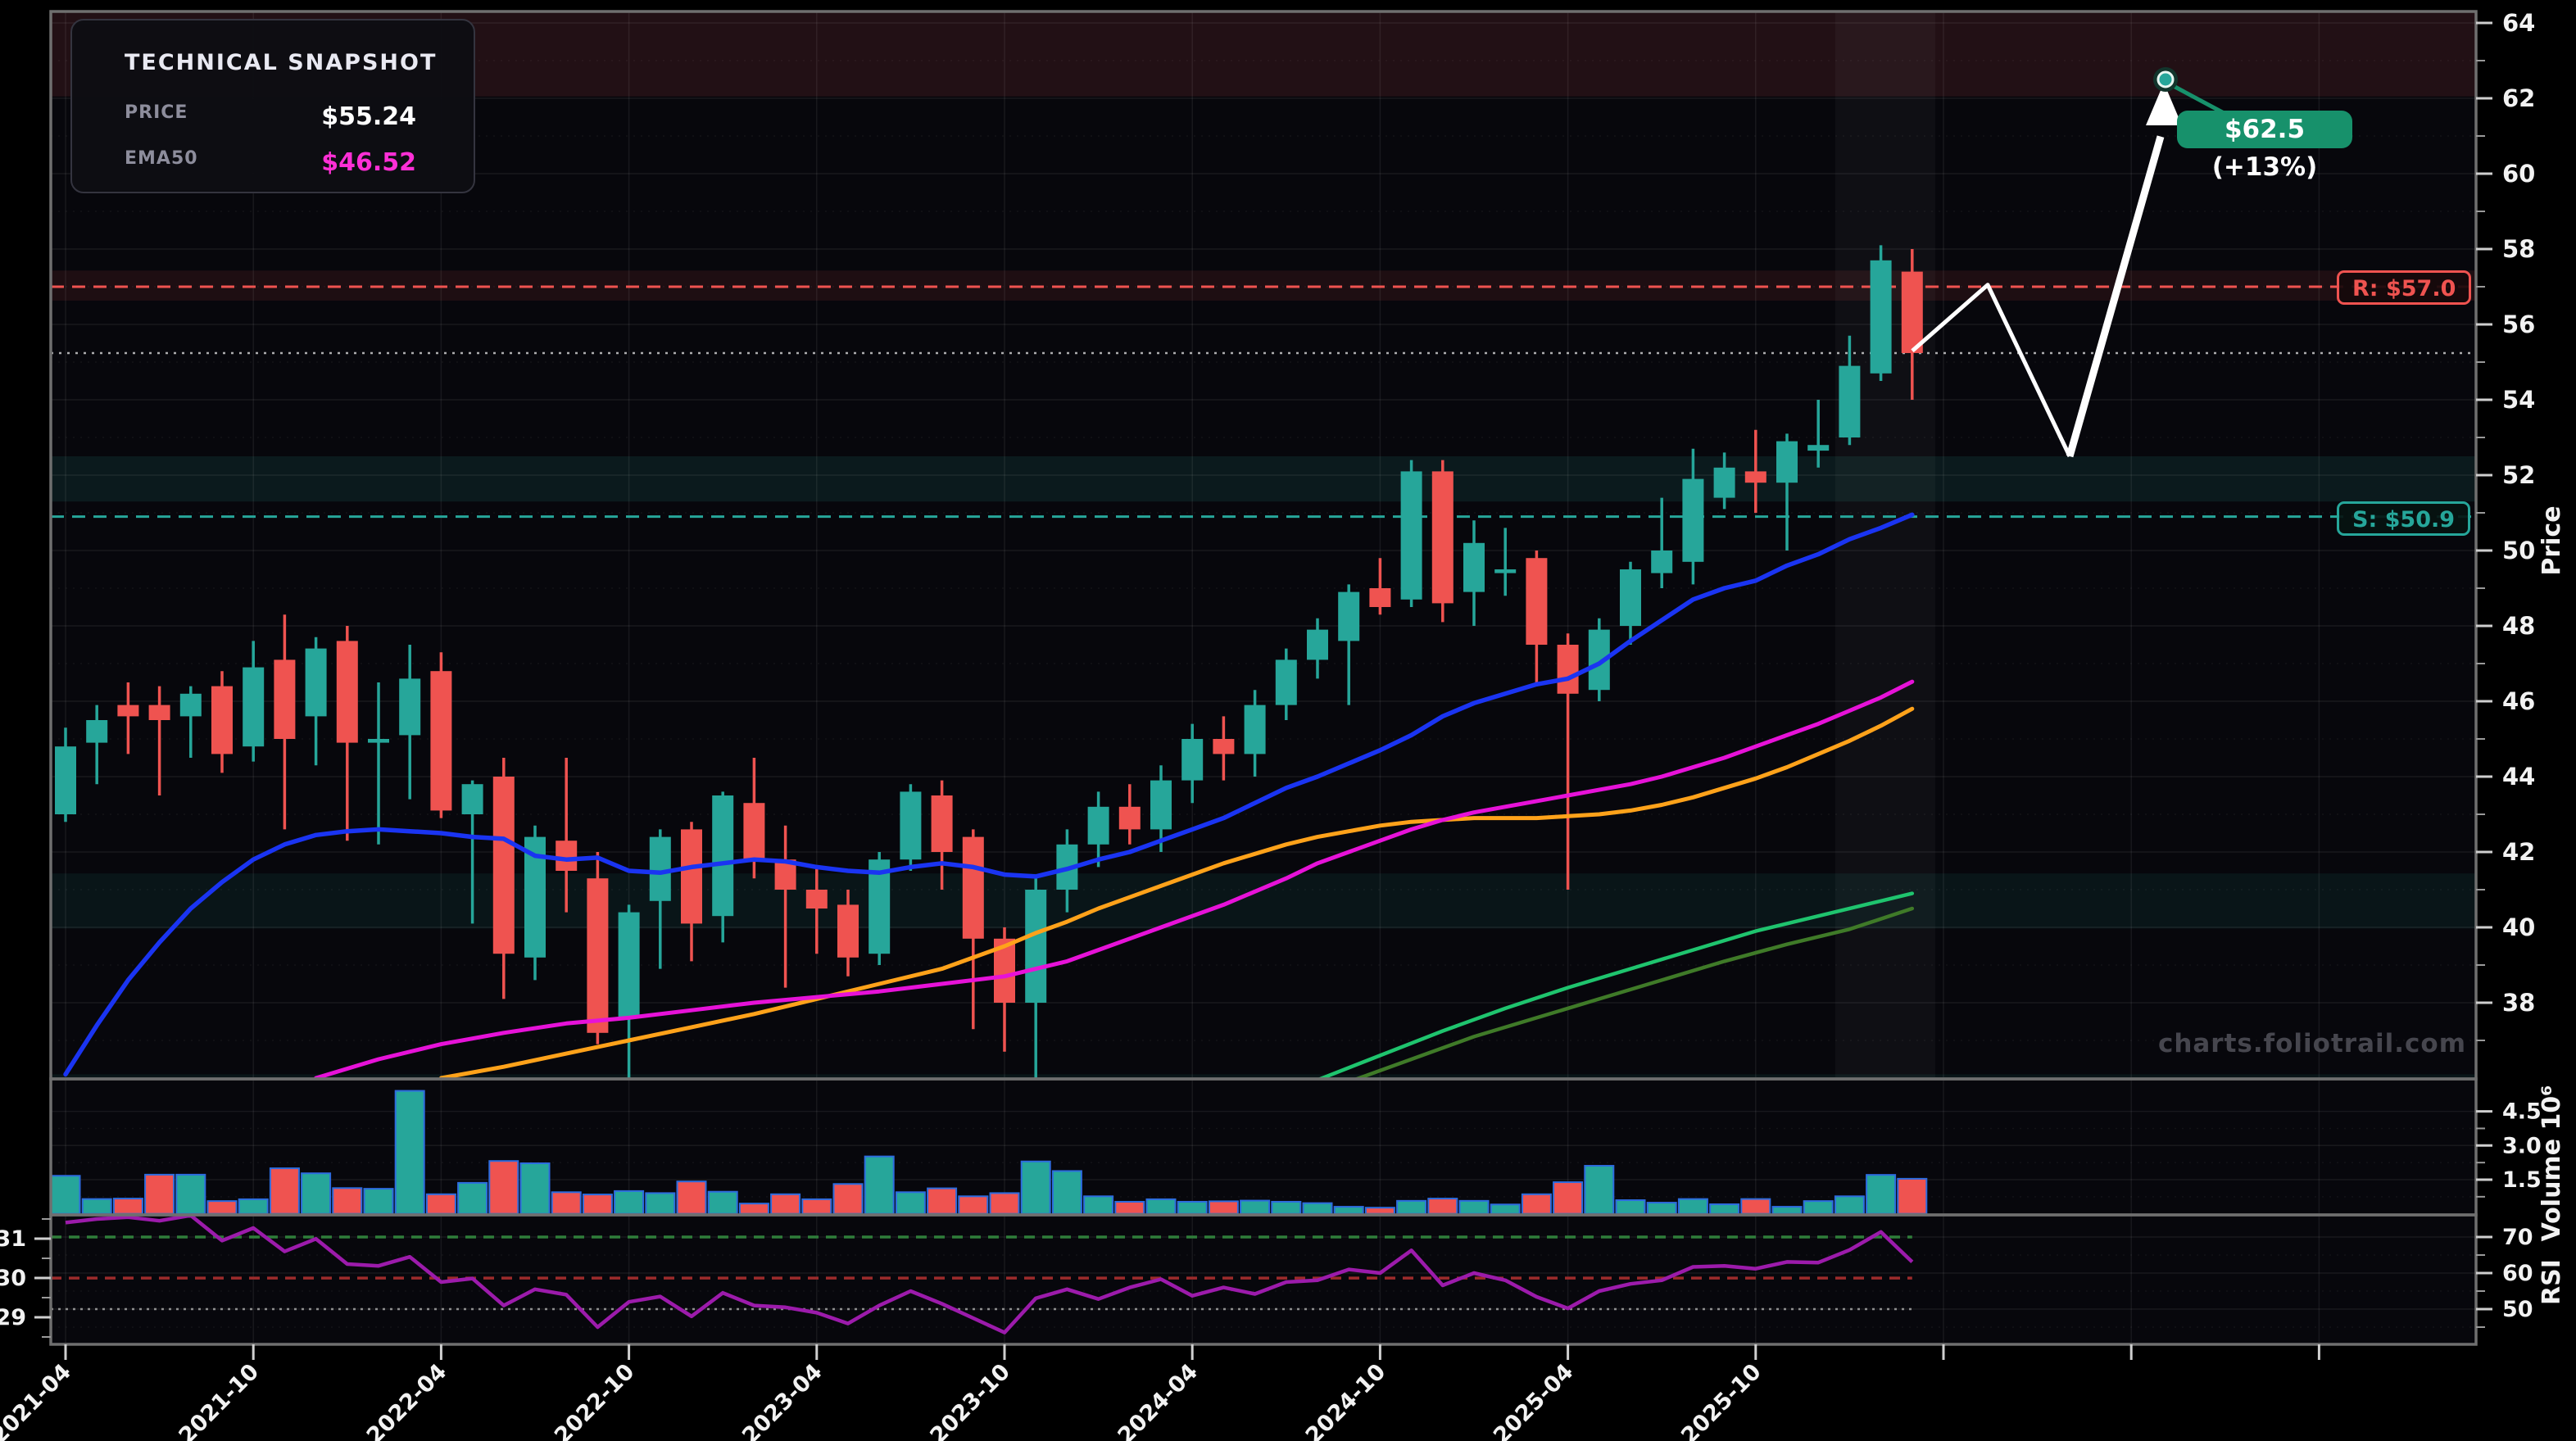 The height and width of the screenshot is (1441, 2576). I want to click on forecast-target-badge: $62.5 (+13%), so click(2264, 146).